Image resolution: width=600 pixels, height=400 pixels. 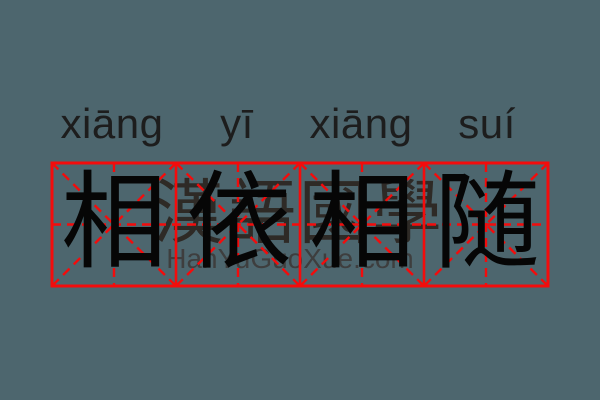 What do you see at coordinates (362, 222) in the screenshot?
I see `hanzi-char-3: 相` at bounding box center [362, 222].